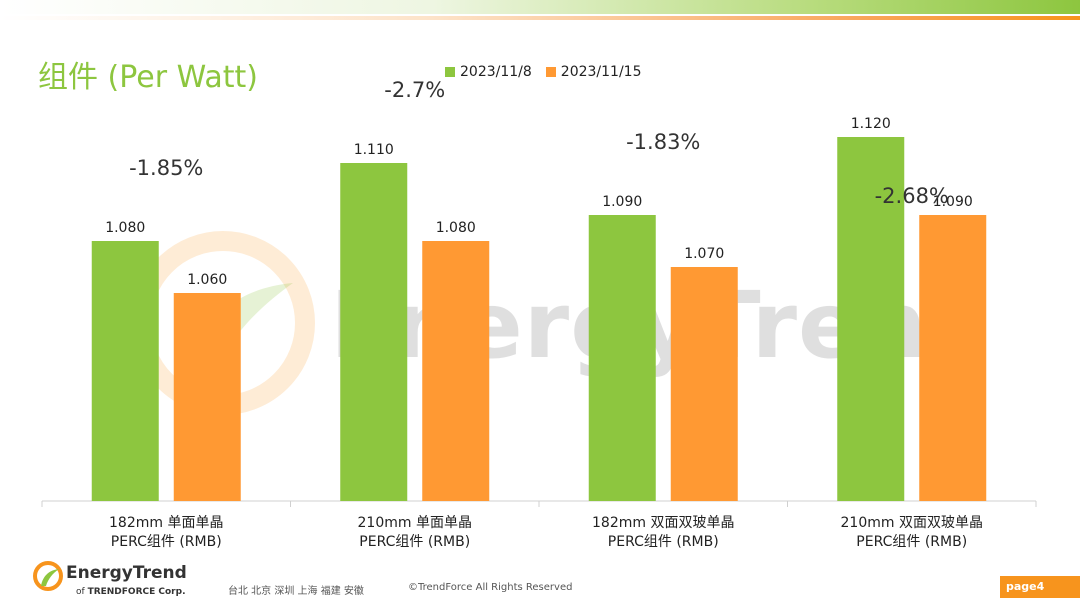  Describe the element at coordinates (663, 523) in the screenshot. I see `x-tick-label: 182mm 双面双玻单晶` at that location.